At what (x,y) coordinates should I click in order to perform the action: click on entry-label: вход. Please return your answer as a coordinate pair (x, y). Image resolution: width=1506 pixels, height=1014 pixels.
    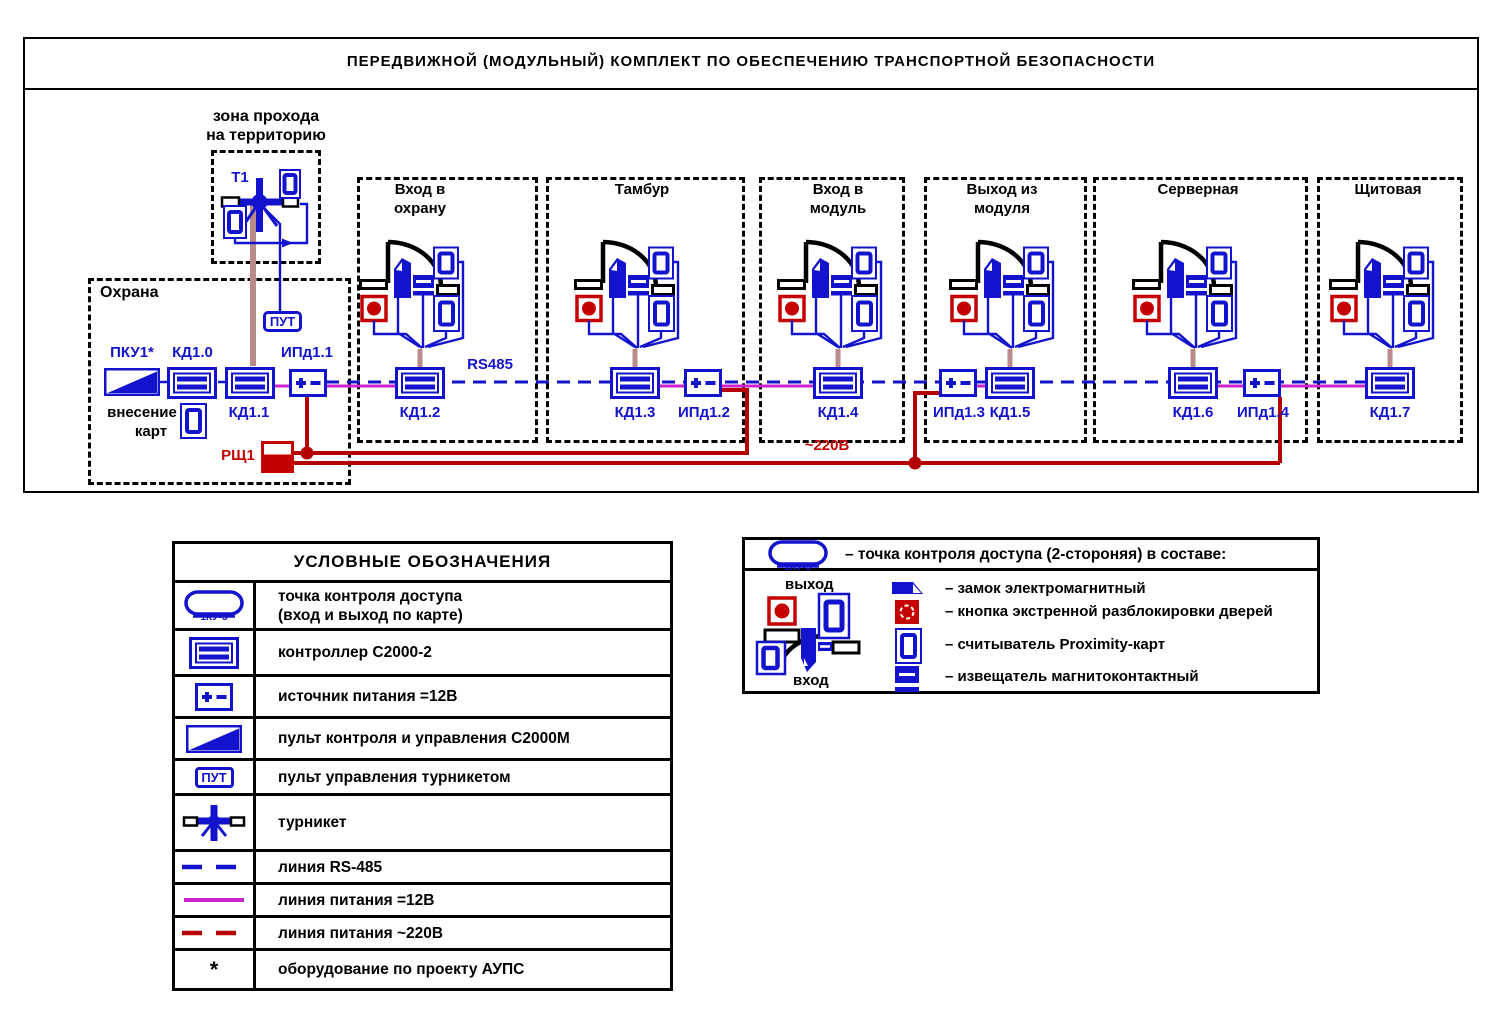
    Looking at the image, I should click on (811, 680).